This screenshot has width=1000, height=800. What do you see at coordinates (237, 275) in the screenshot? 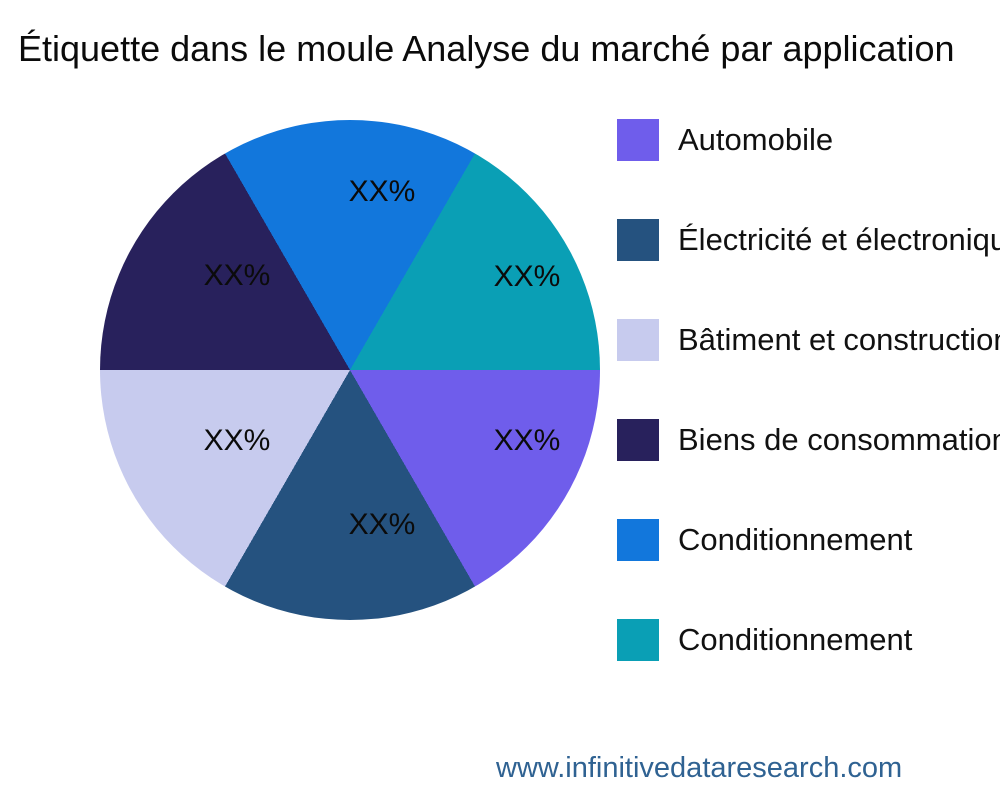
I see `slice-value-label-biens: XX%` at bounding box center [237, 275].